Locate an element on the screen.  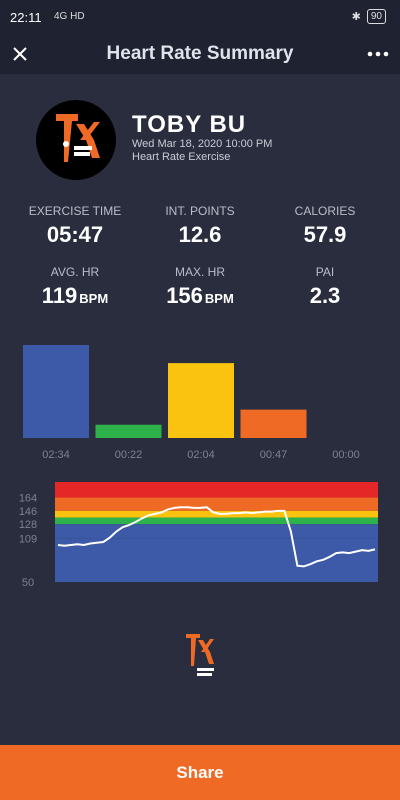
zone-bar-label: 00:22 is located at coordinates (129, 455).